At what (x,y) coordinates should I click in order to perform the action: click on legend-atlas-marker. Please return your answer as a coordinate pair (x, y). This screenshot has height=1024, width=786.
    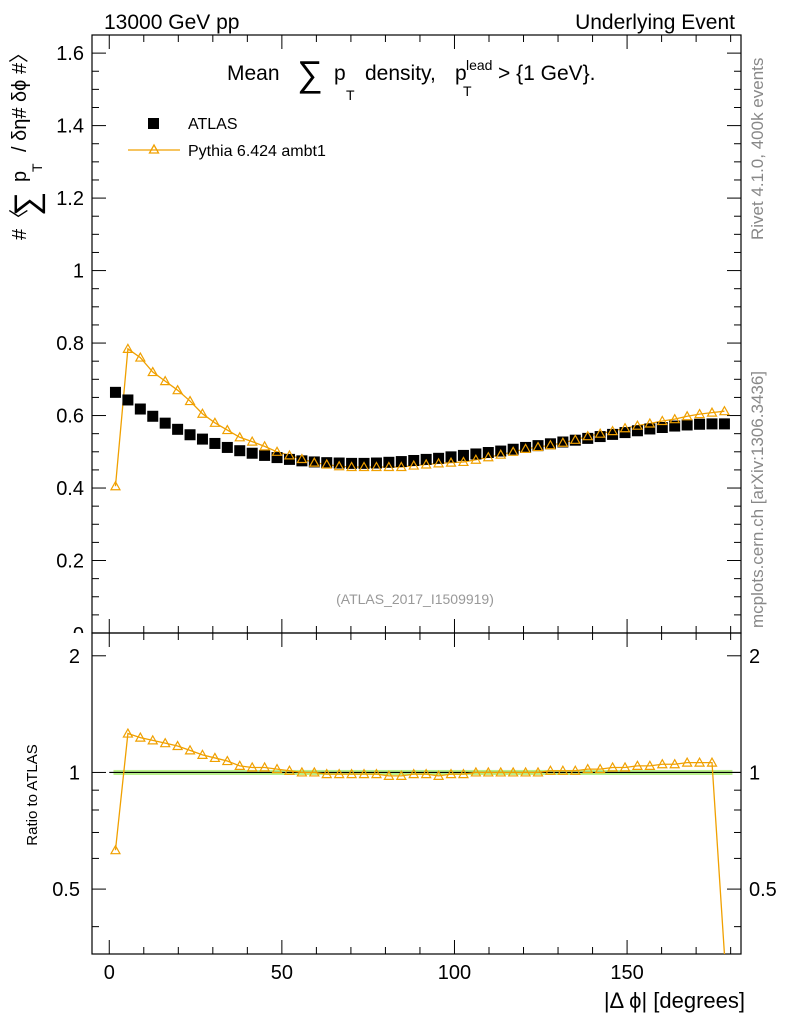
    Looking at the image, I should click on (153, 123).